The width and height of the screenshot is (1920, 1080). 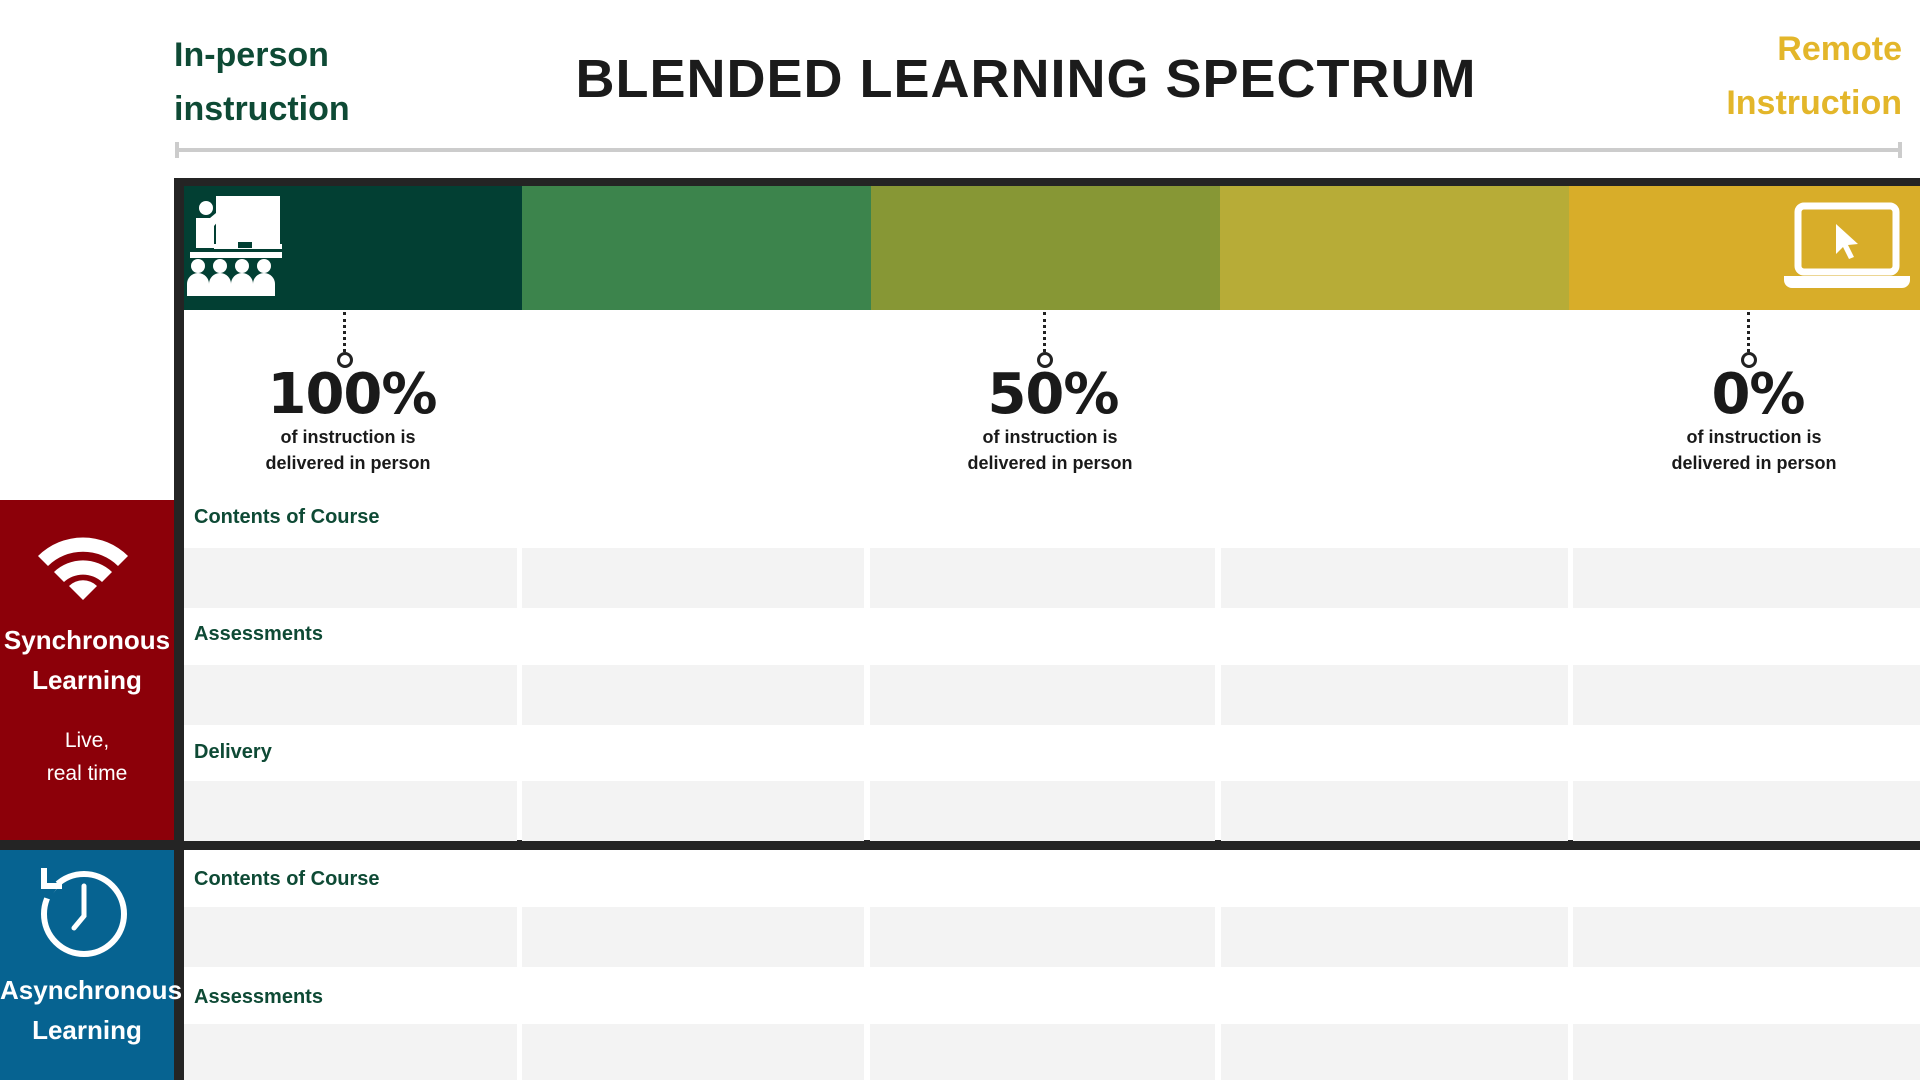 What do you see at coordinates (87, 1030) in the screenshot?
I see `asynchronous-title-line2: Learning` at bounding box center [87, 1030].